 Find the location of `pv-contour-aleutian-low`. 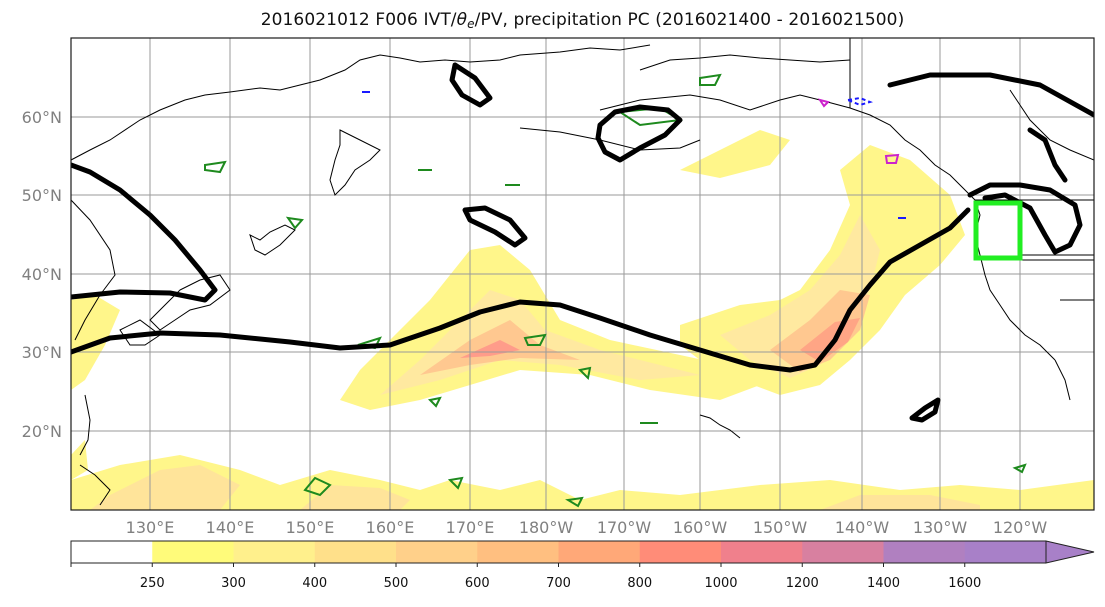

pv-contour-aleutian-low is located at coordinates (495, 226).